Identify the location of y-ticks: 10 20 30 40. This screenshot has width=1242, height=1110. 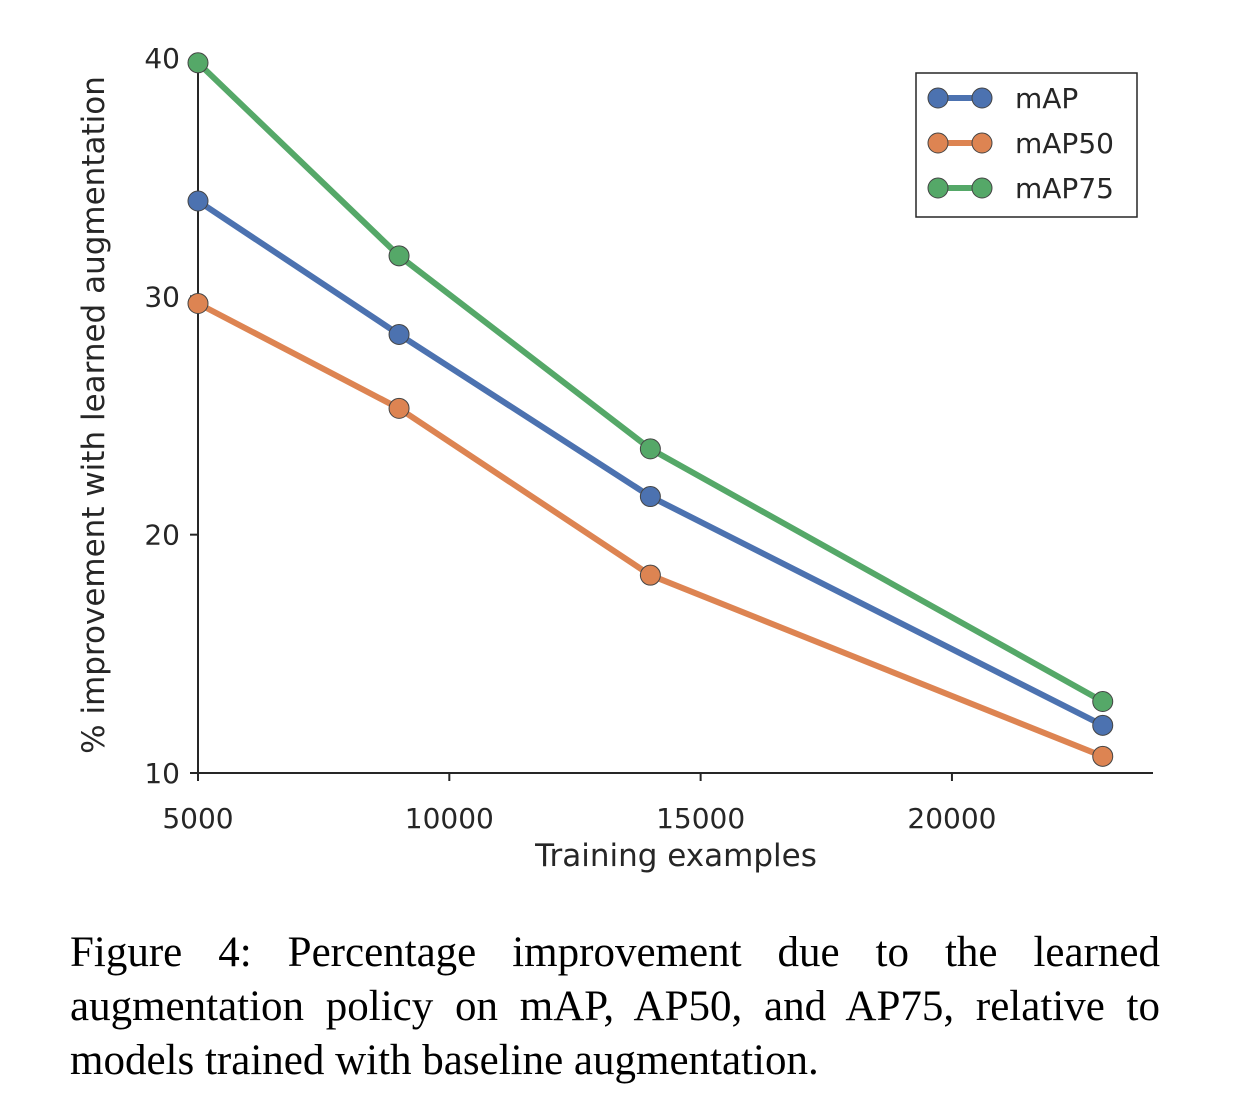
(171, 416).